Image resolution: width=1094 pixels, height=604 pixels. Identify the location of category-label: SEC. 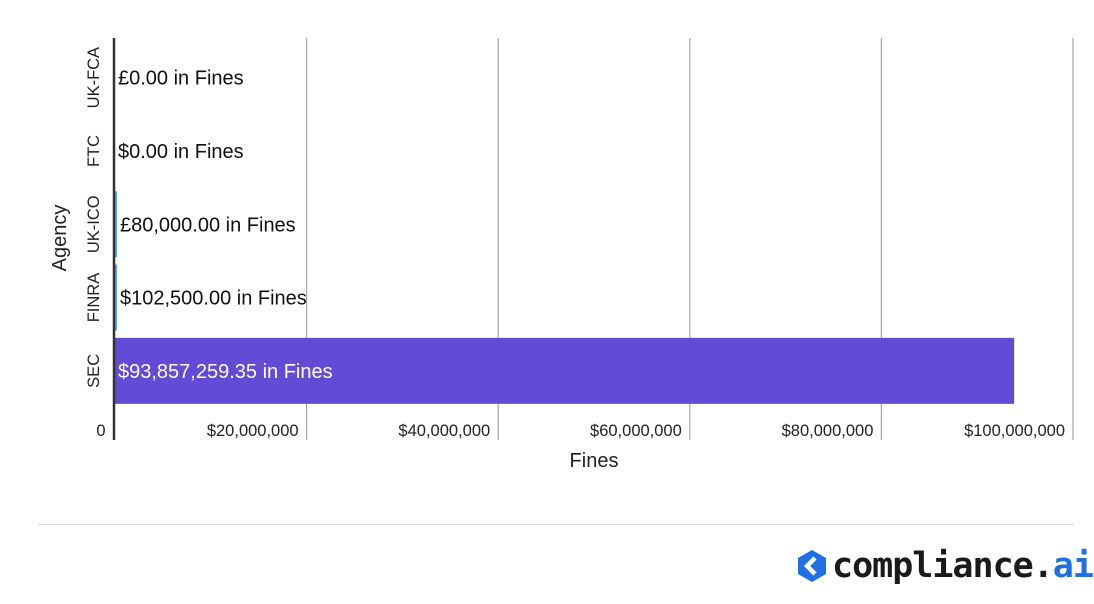
(94, 371).